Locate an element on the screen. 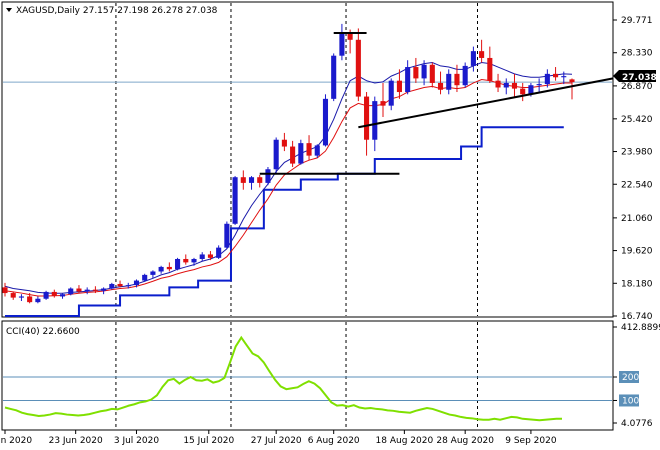 This screenshot has height=450, width=660. time-tick-label: 27 Jul 2020 is located at coordinates (276, 441).